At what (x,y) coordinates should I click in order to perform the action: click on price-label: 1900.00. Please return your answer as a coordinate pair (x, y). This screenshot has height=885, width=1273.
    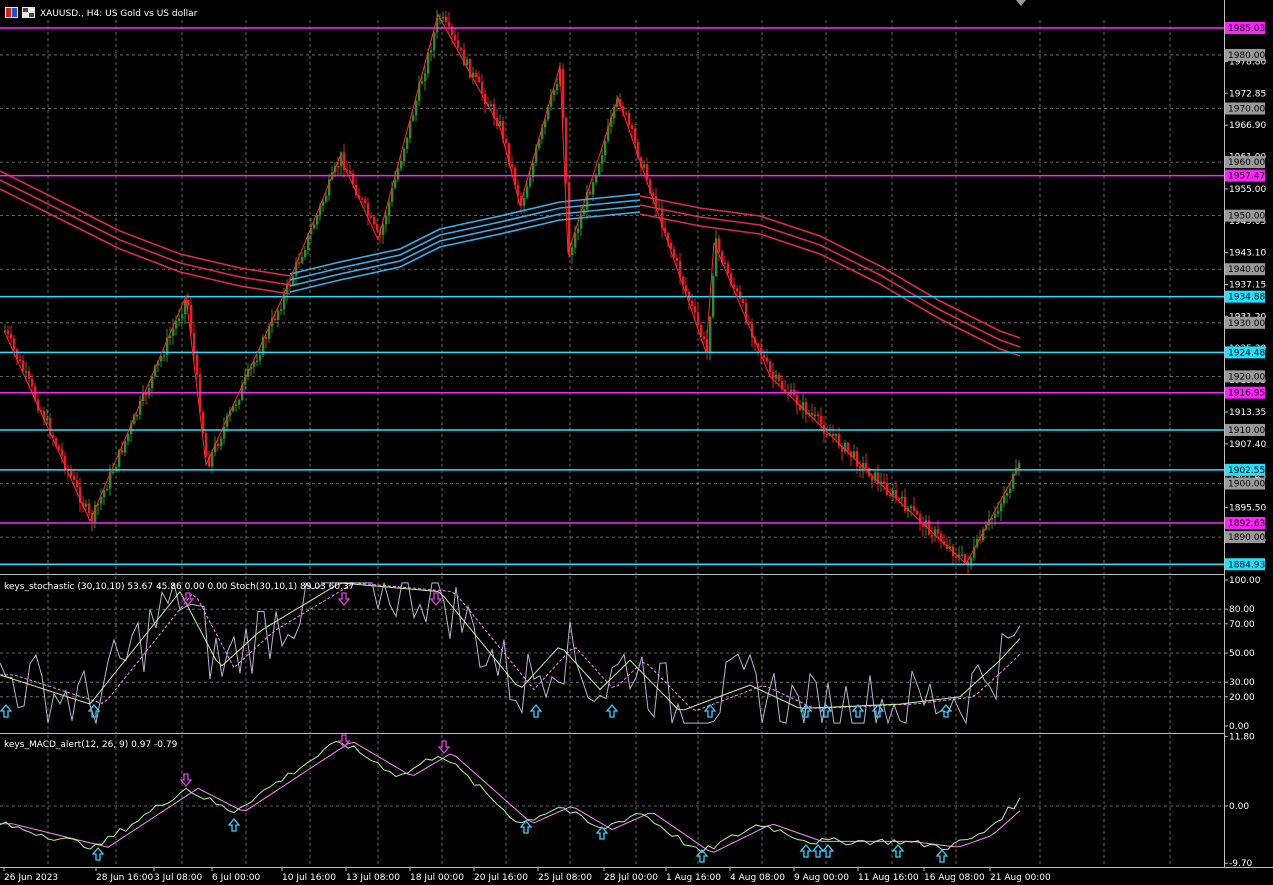
    Looking at the image, I should click on (1246, 485).